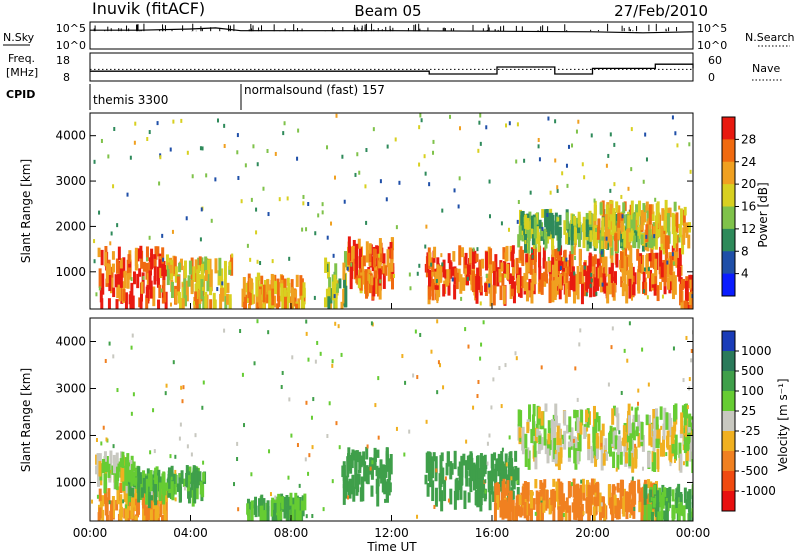 This screenshot has width=800, height=554. What do you see at coordinates (748, 207) in the screenshot?
I see `colorbar-tick-label: 16` at bounding box center [748, 207].